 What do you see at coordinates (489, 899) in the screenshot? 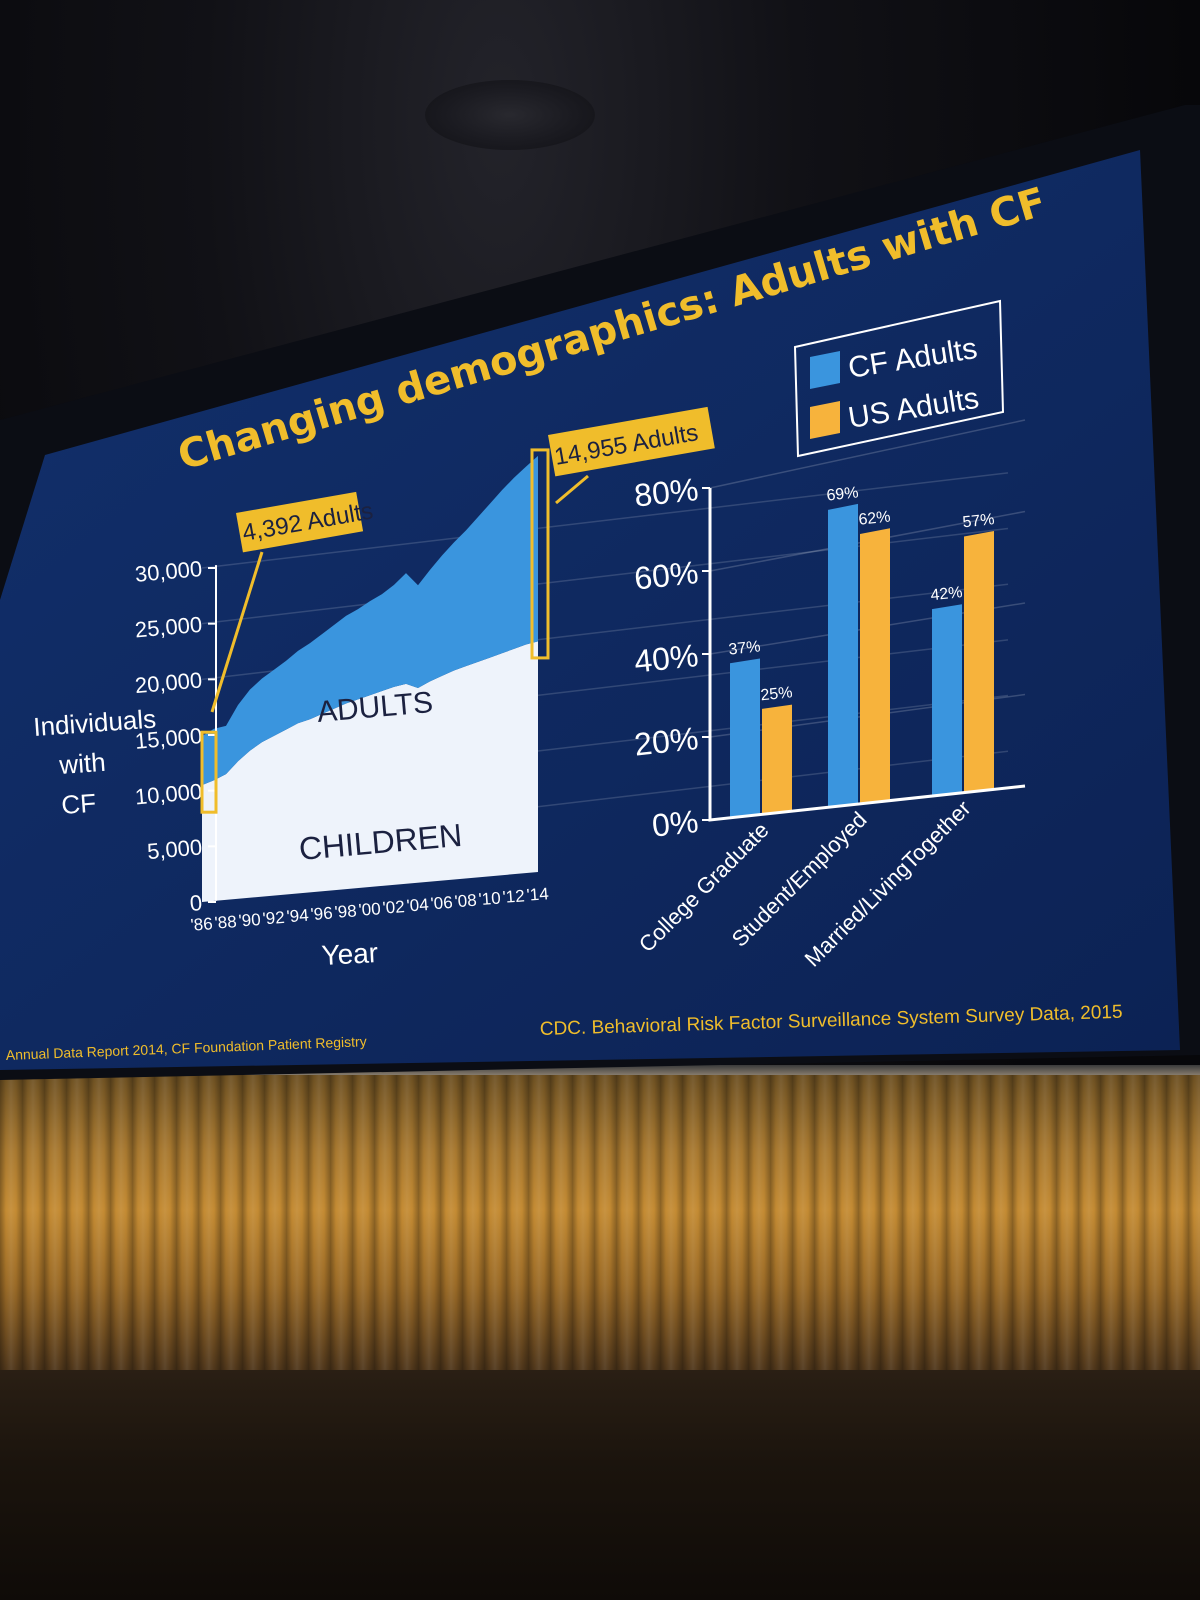
I see `area-x-tick-label: '10` at bounding box center [489, 899].